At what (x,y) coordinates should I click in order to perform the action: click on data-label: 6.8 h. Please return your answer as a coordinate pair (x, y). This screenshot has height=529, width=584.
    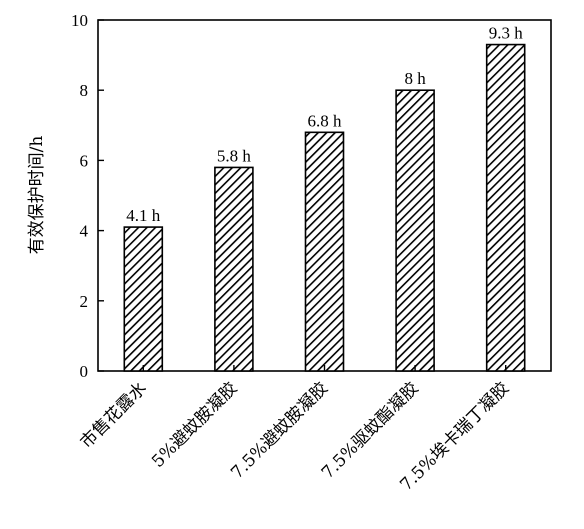
    Looking at the image, I should click on (325, 120).